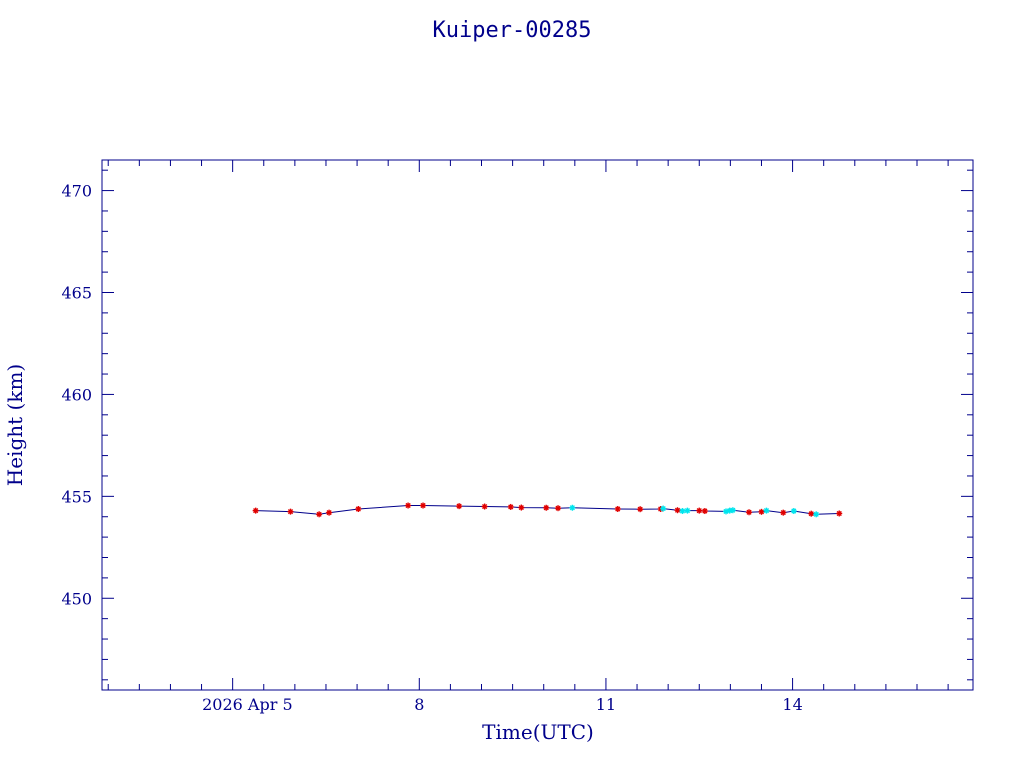  I want to click on x-tick-label: 14, so click(792, 704).